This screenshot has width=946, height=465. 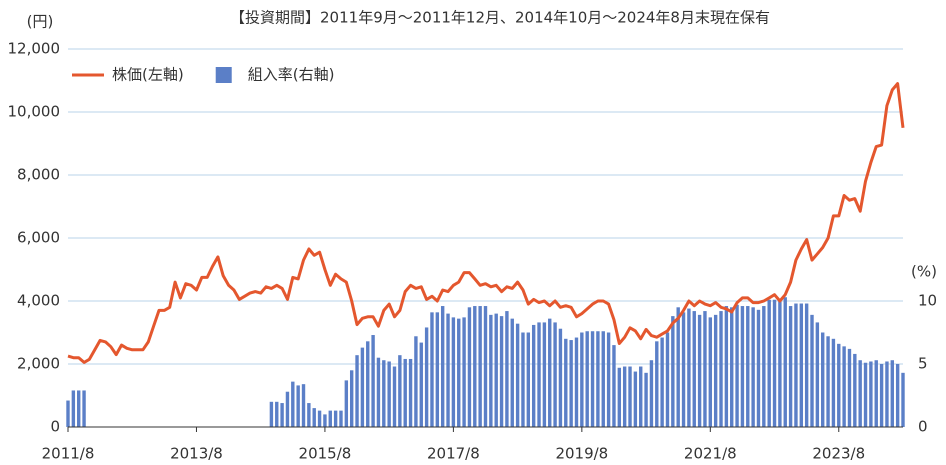 I want to click on x-tick-label: 2023/8, so click(x=838, y=454).